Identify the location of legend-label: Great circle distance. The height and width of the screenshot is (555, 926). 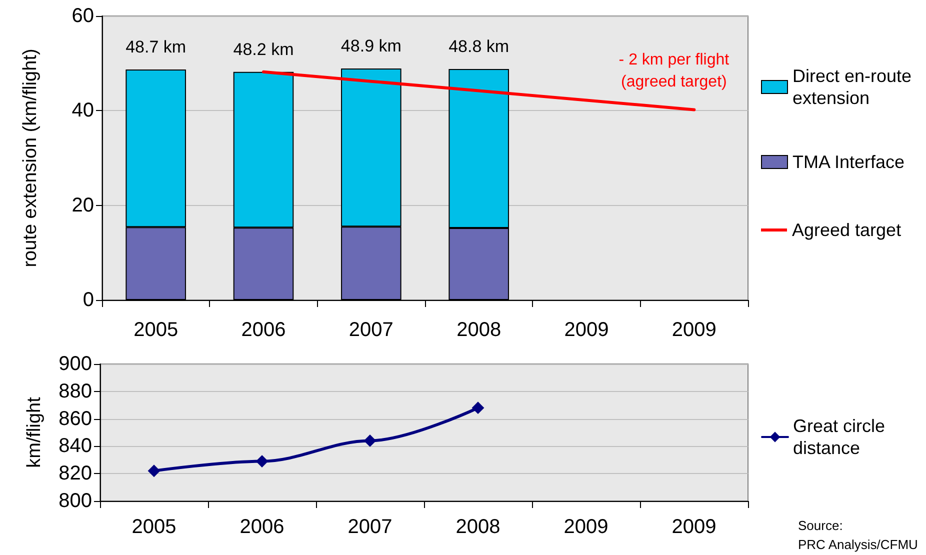
(841, 437).